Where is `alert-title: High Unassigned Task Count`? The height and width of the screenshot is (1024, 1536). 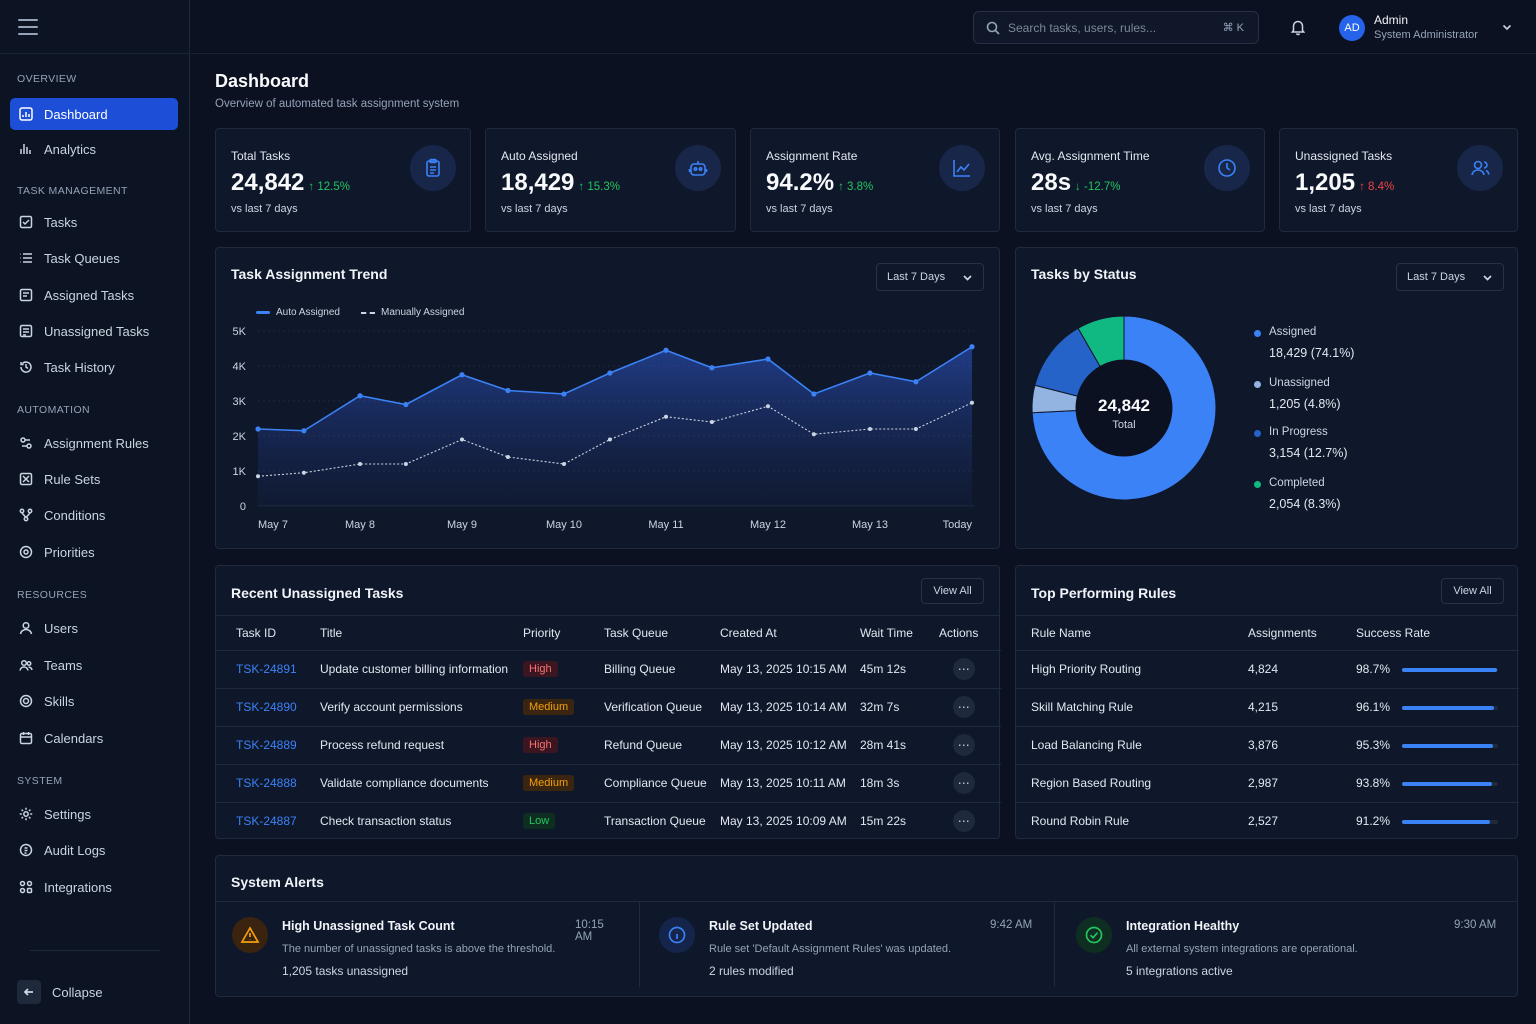
alert-title: High Unassigned Task Count is located at coordinates (368, 926).